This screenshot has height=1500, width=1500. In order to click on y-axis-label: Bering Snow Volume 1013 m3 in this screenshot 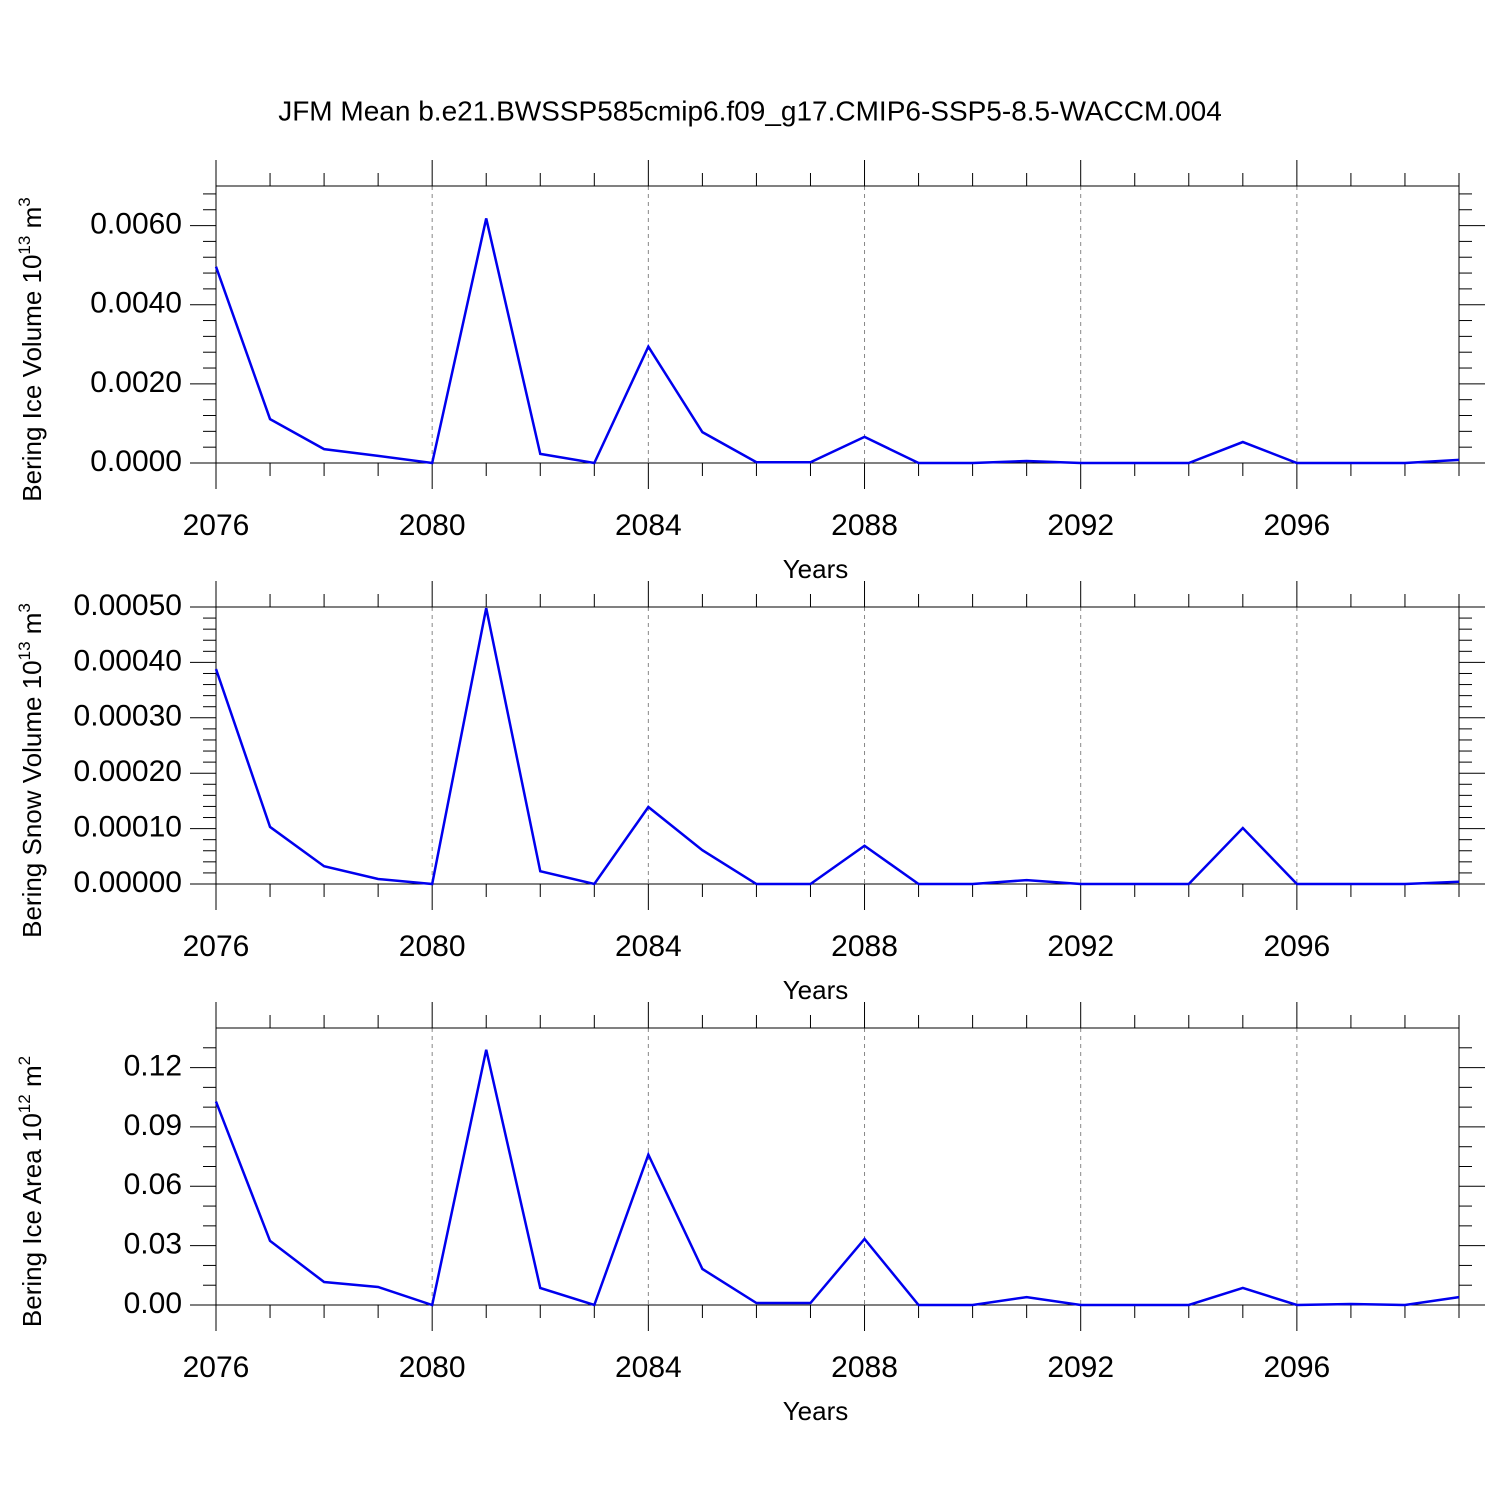, I will do `click(31, 770)`.